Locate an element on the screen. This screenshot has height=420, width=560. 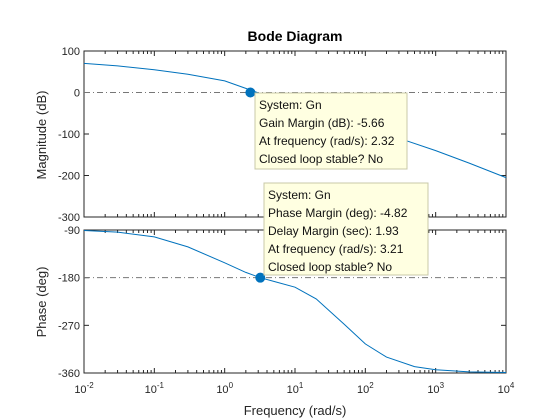
x-axis-label: Frequency (rad/s) is located at coordinates (295, 410).